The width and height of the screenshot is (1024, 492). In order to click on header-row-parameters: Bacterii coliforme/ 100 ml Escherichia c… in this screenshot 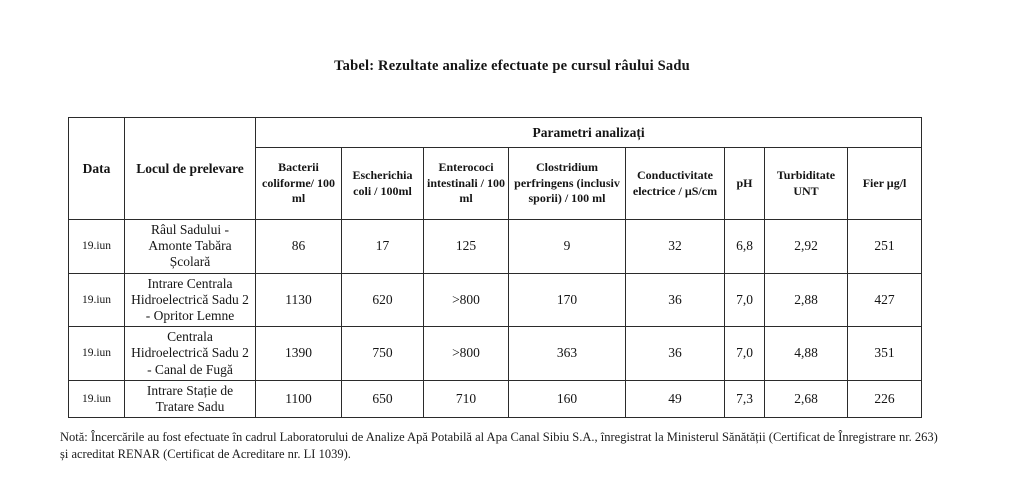, I will do `click(496, 183)`.